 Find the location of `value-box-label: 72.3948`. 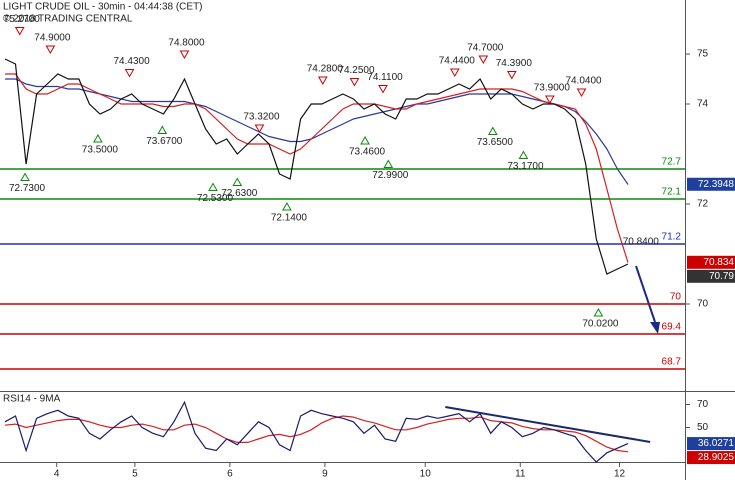

value-box-label: 72.3948 is located at coordinates (716, 184).